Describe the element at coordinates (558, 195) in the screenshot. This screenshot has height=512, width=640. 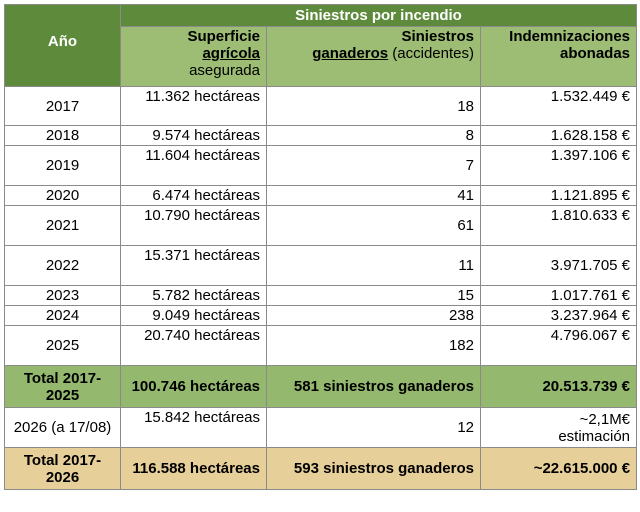
I see `compensation-cell: 1.121.895 €` at that location.